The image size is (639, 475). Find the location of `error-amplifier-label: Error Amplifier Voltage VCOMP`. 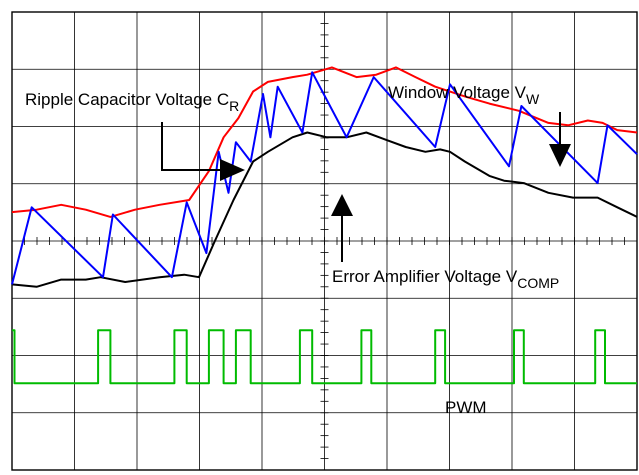

error-amplifier-label: Error Amplifier Voltage VCOMP is located at coordinates (445, 279).